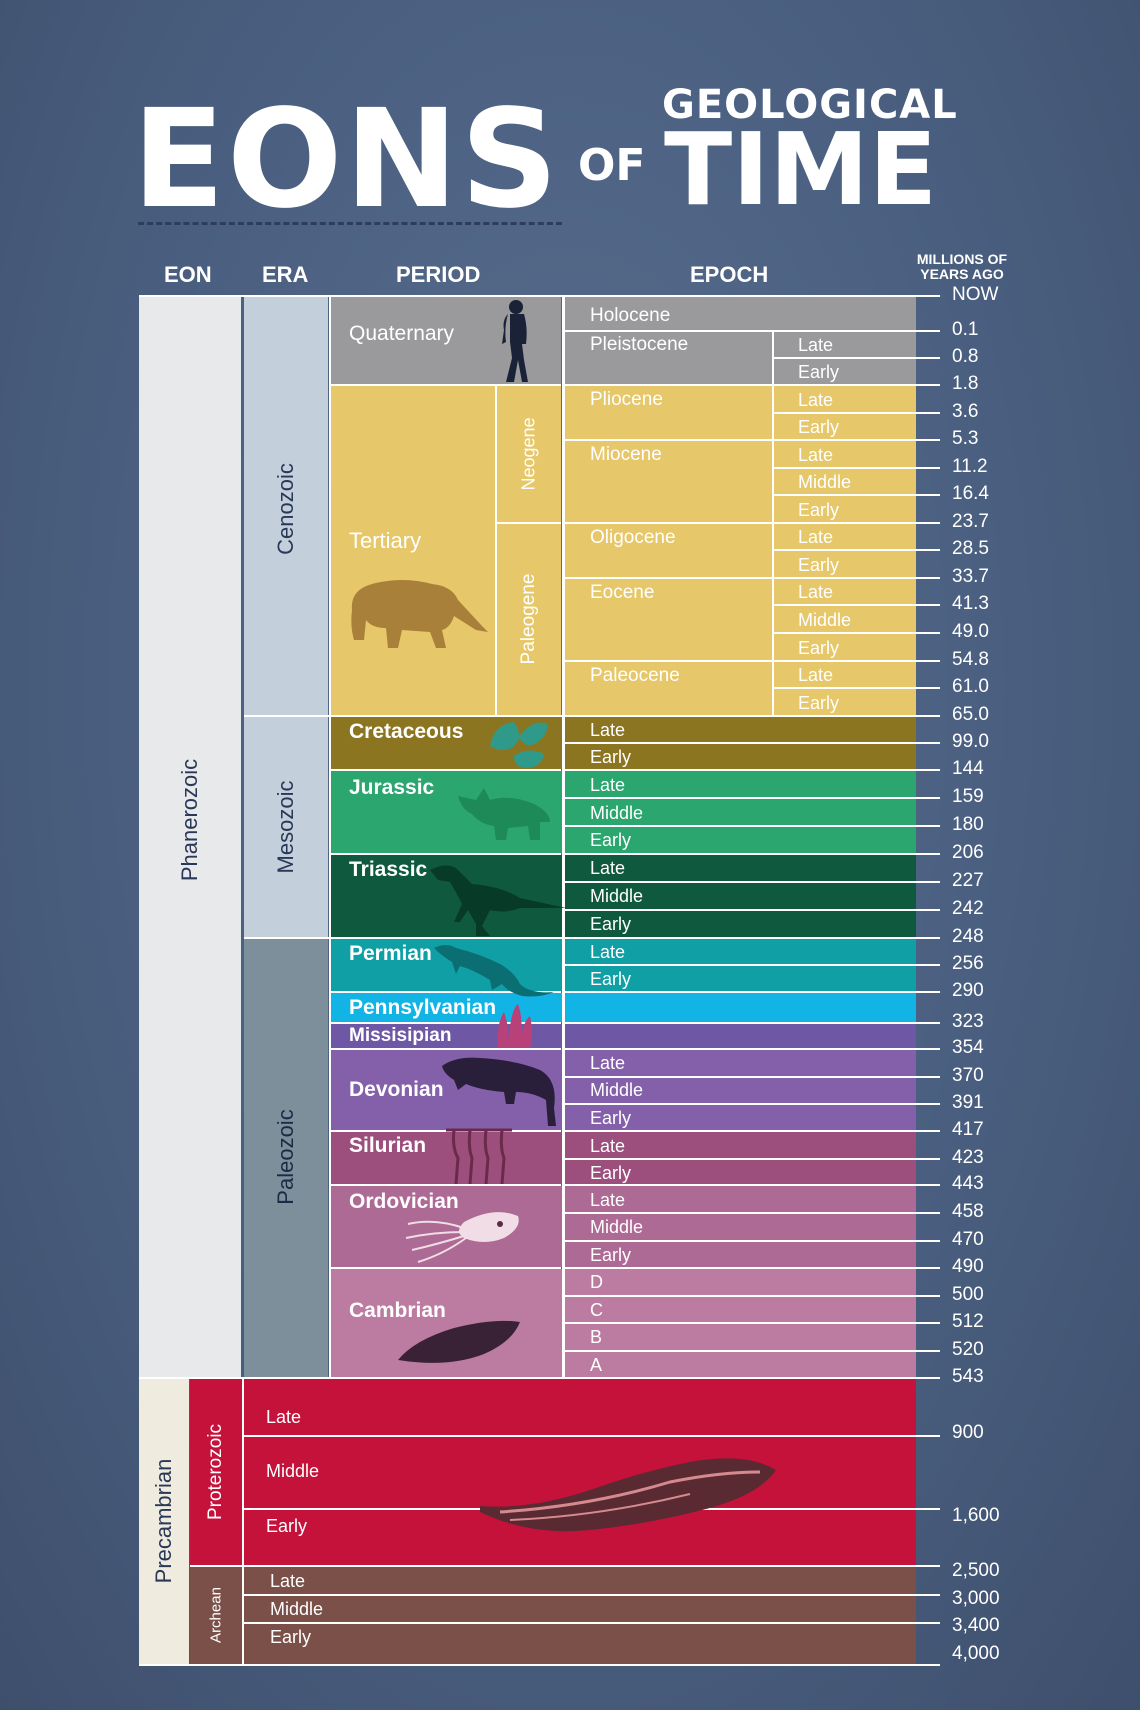 Image resolution: width=1140 pixels, height=1710 pixels. What do you see at coordinates (164, 1521) in the screenshot?
I see `eon-precambrian: Precambrian` at bounding box center [164, 1521].